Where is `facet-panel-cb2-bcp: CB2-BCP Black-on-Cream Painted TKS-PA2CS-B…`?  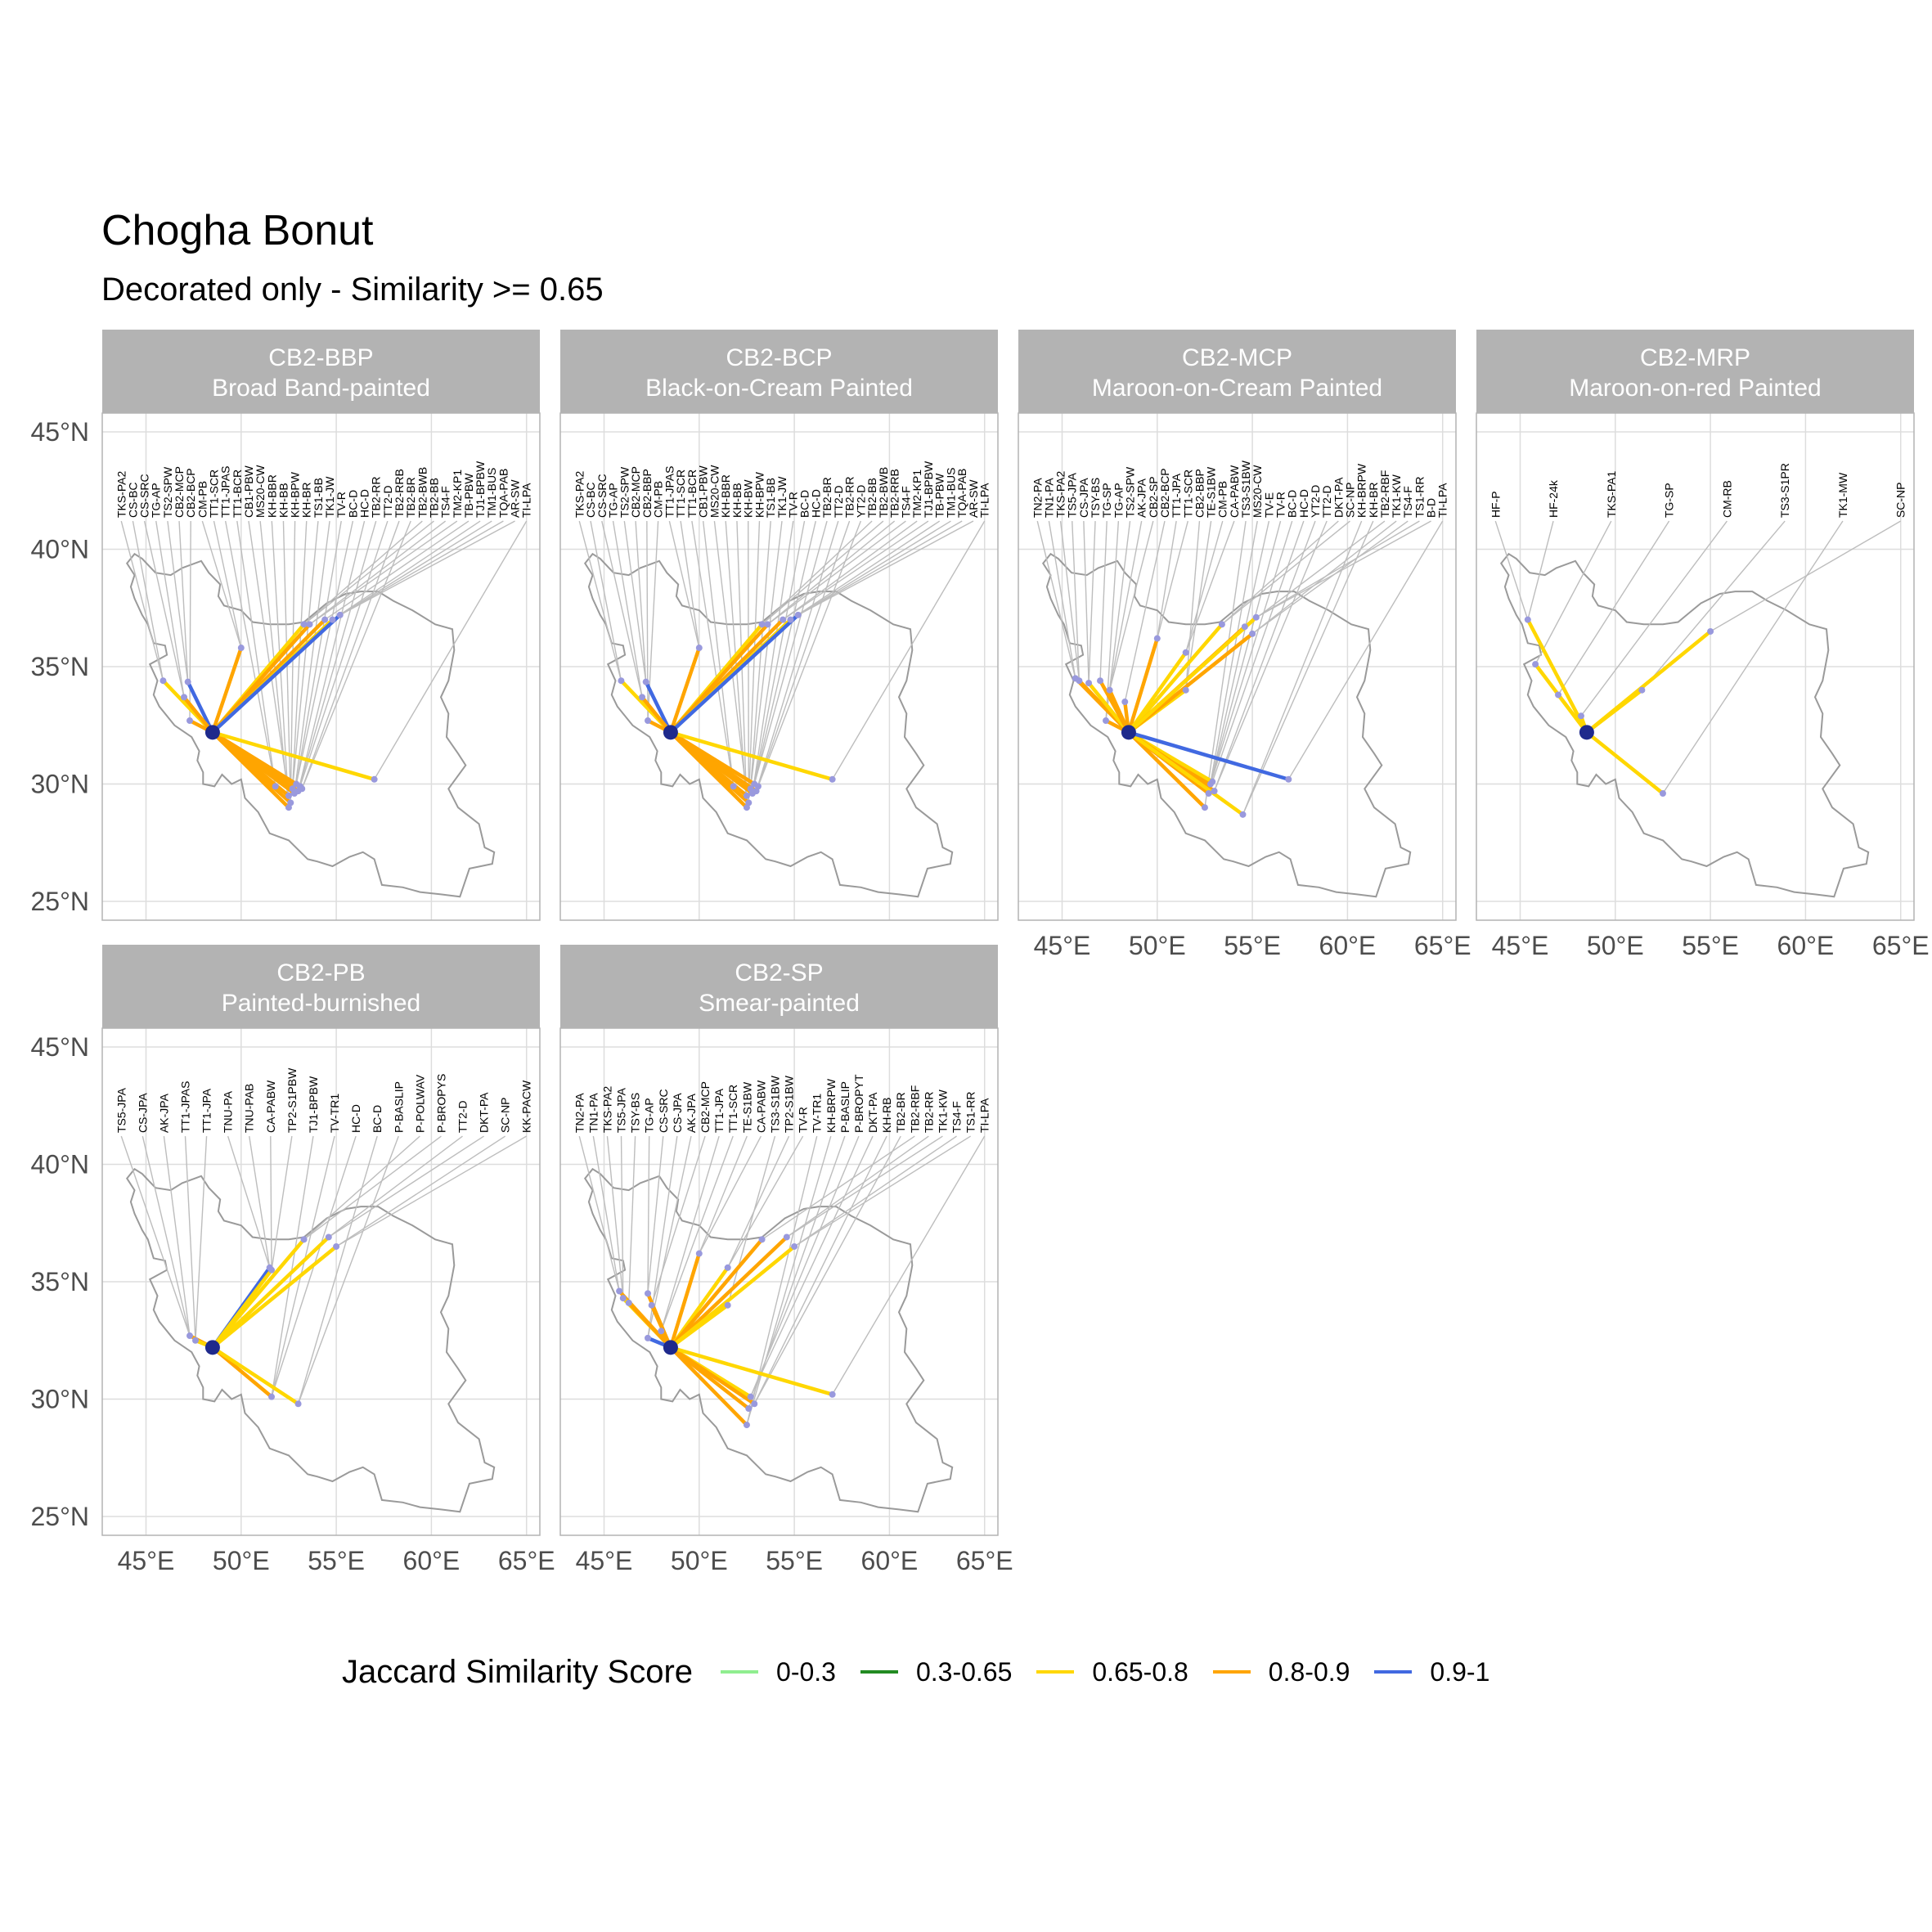 facet-panel-cb2-bcp: CB2-BCP Black-on-Cream Painted TKS-PA2CS-B… is located at coordinates (779, 625).